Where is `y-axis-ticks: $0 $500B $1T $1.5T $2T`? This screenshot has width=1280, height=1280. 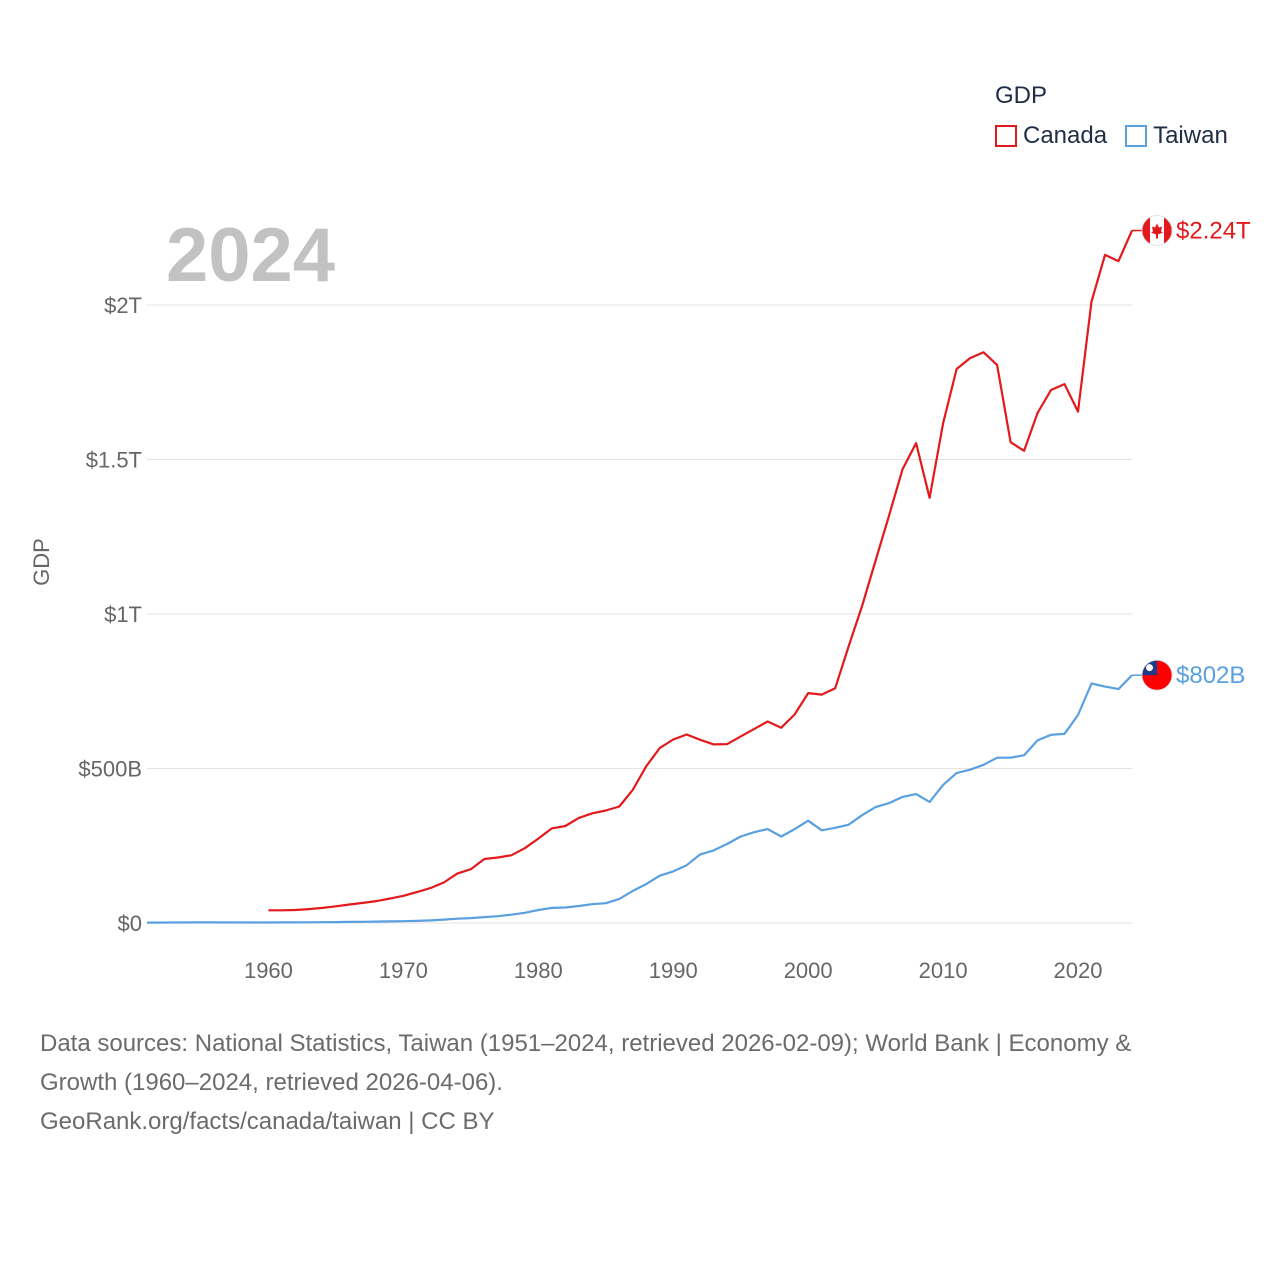
y-axis-ticks: $0 $500B $1T $1.5T $2T is located at coordinates (110, 614).